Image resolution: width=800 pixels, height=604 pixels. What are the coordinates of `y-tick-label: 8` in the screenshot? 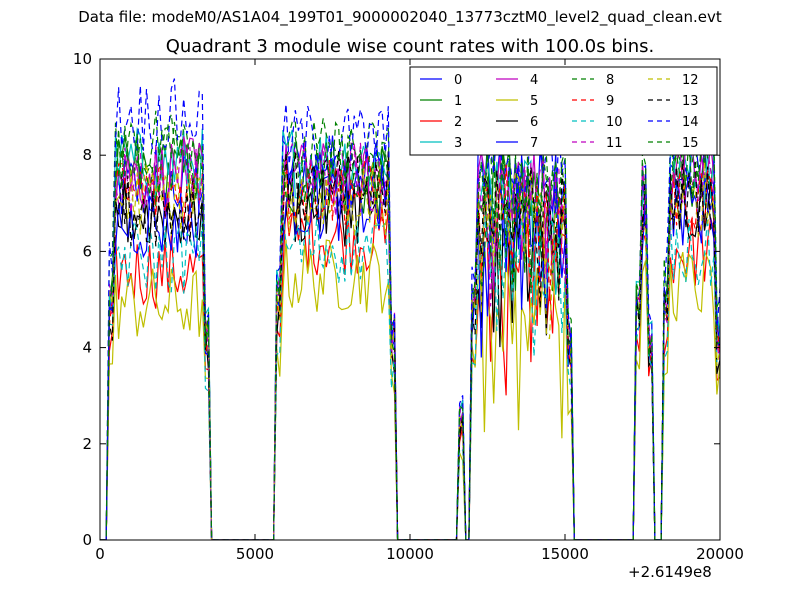 It's located at (87, 155).